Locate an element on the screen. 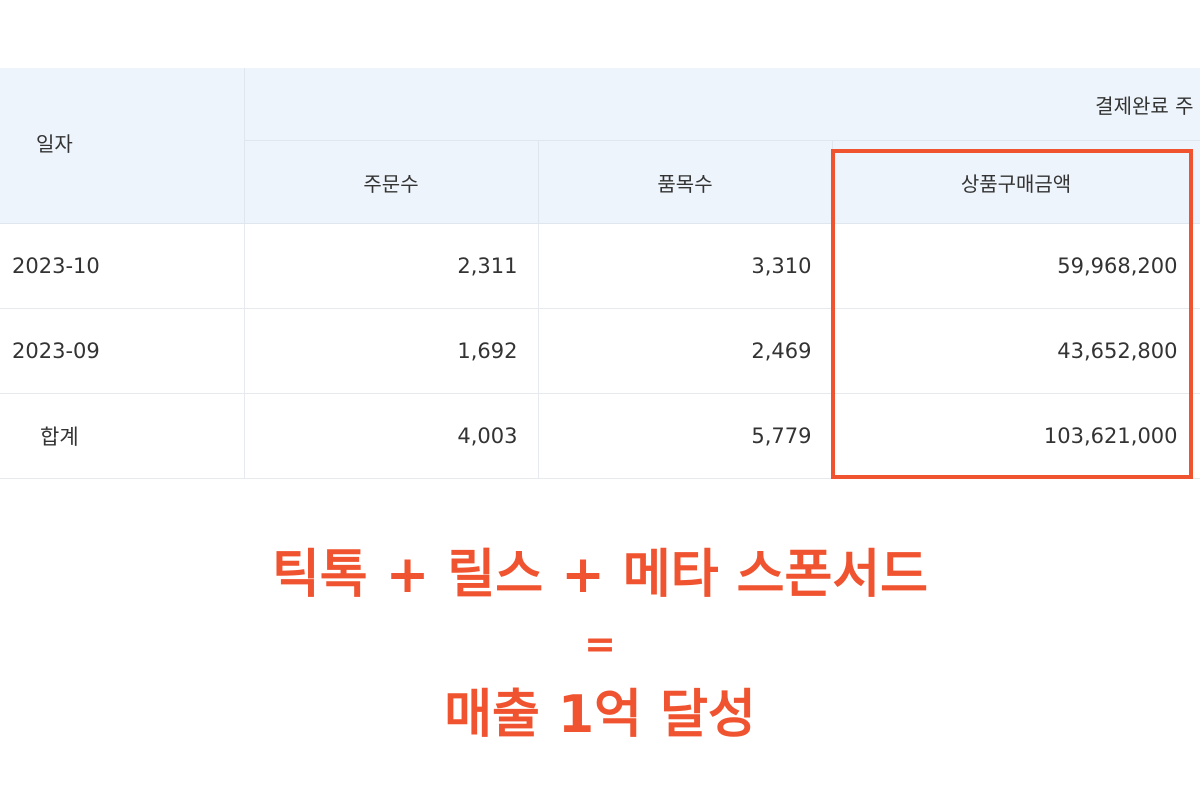  row-date: 2023-09 is located at coordinates (122, 351).